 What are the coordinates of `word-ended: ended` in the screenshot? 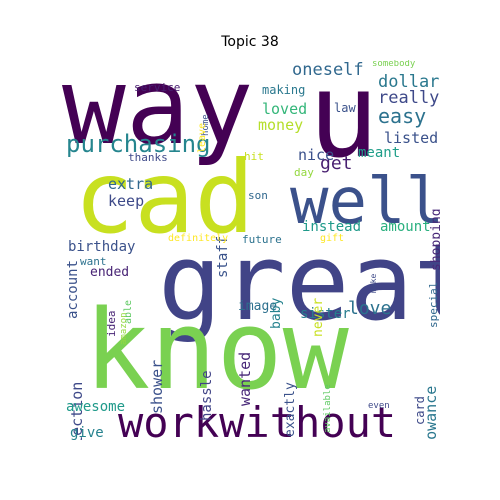 It's located at (110, 272).